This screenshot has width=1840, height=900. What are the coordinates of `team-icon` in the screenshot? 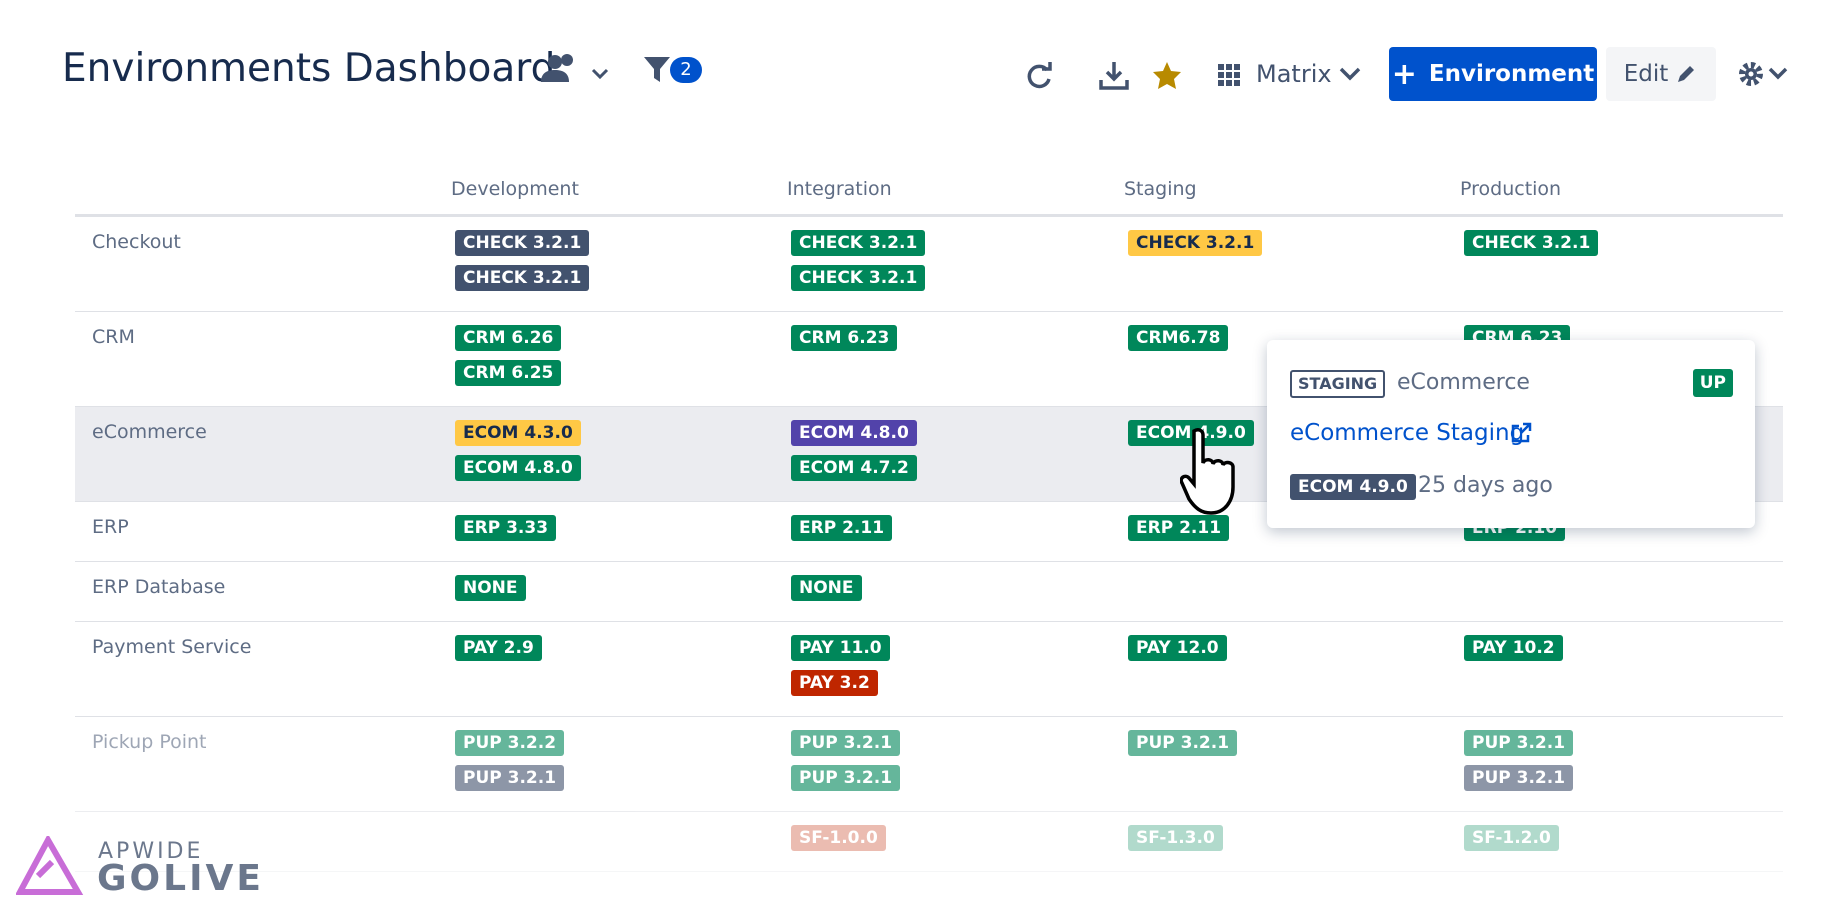 It's located at (575, 70).